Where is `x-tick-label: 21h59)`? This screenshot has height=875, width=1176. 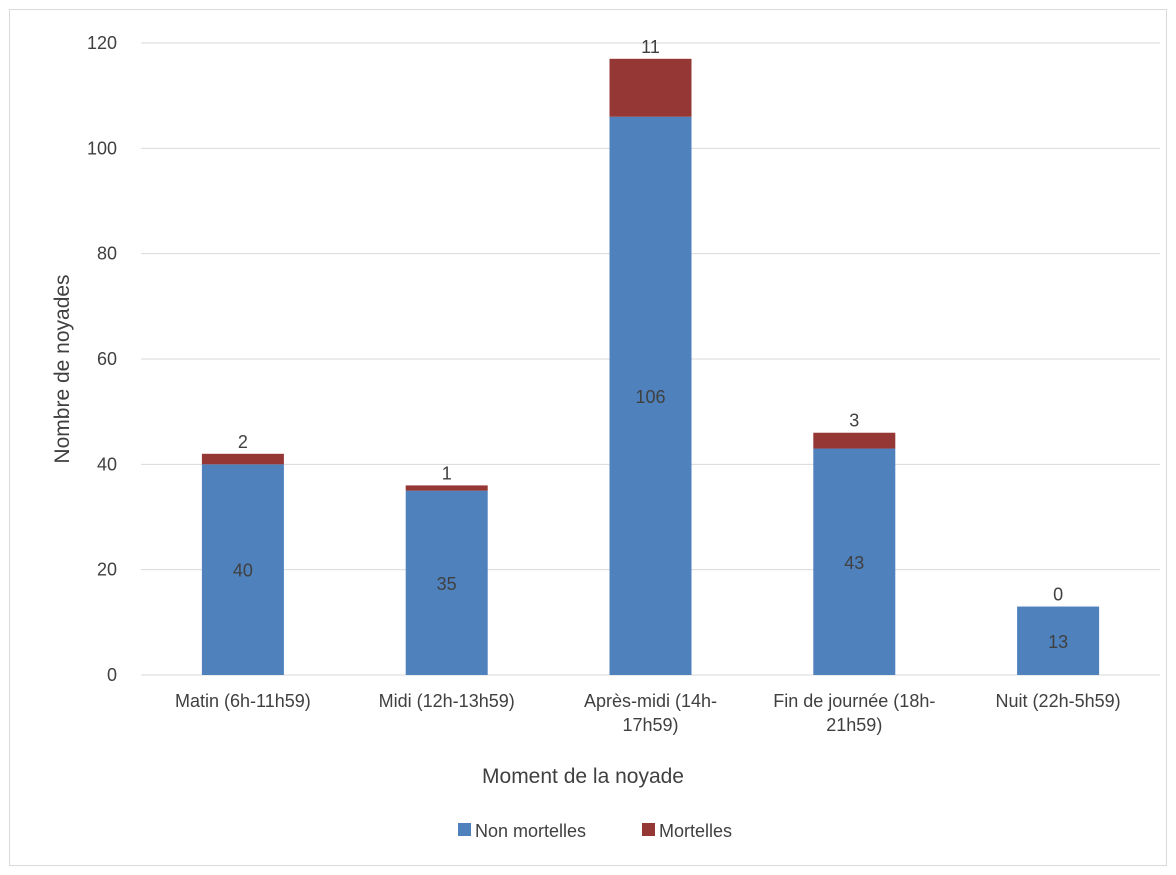
x-tick-label: 21h59) is located at coordinates (854, 725).